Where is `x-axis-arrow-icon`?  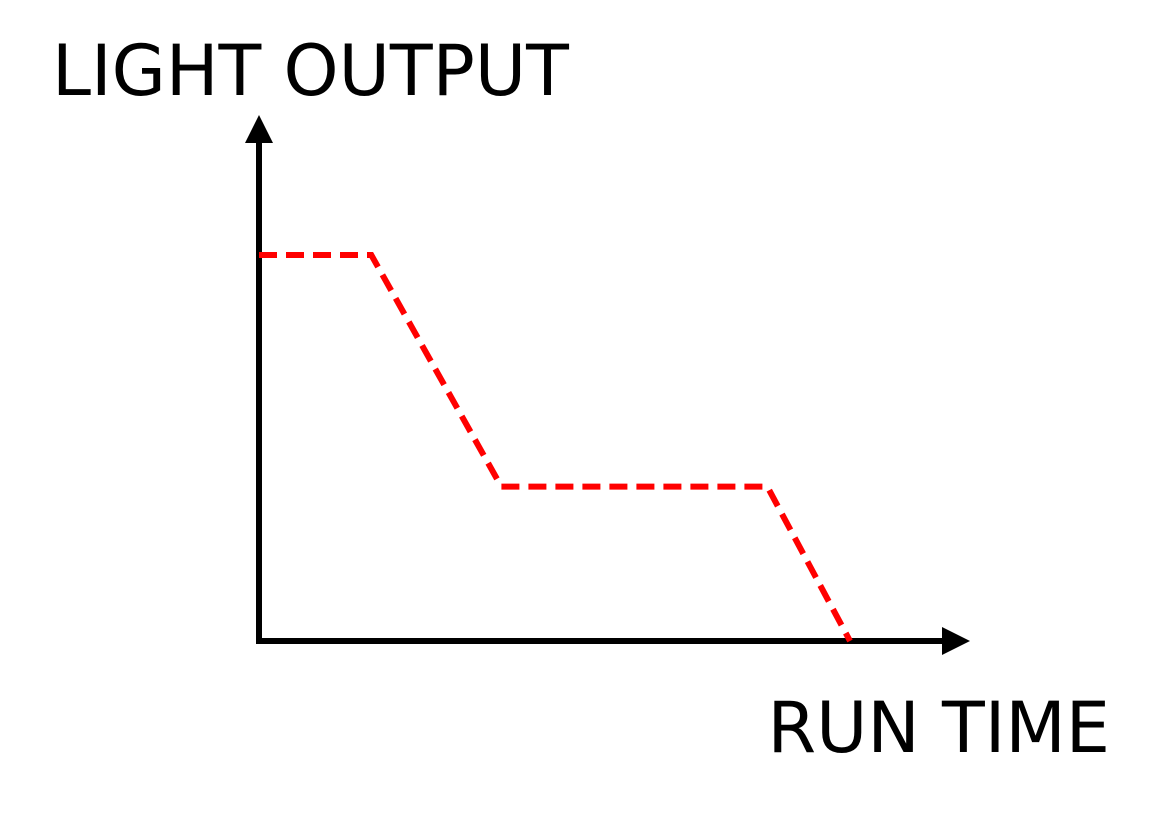
x-axis-arrow-icon is located at coordinates (956, 641).